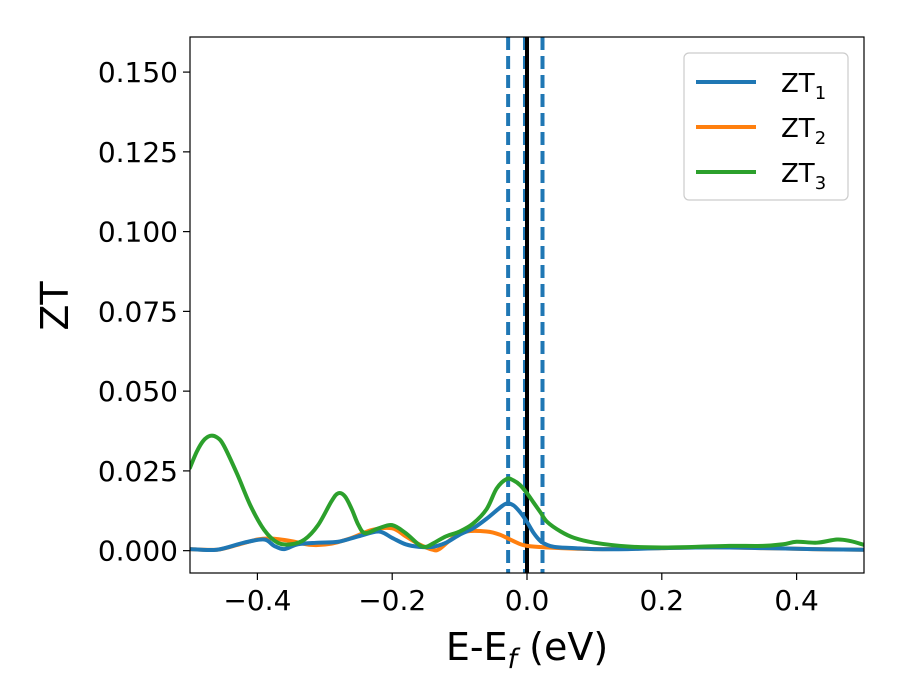 This screenshot has height=700, width=900. What do you see at coordinates (138, 551) in the screenshot?
I see `y-tick-label: 0.000` at bounding box center [138, 551].